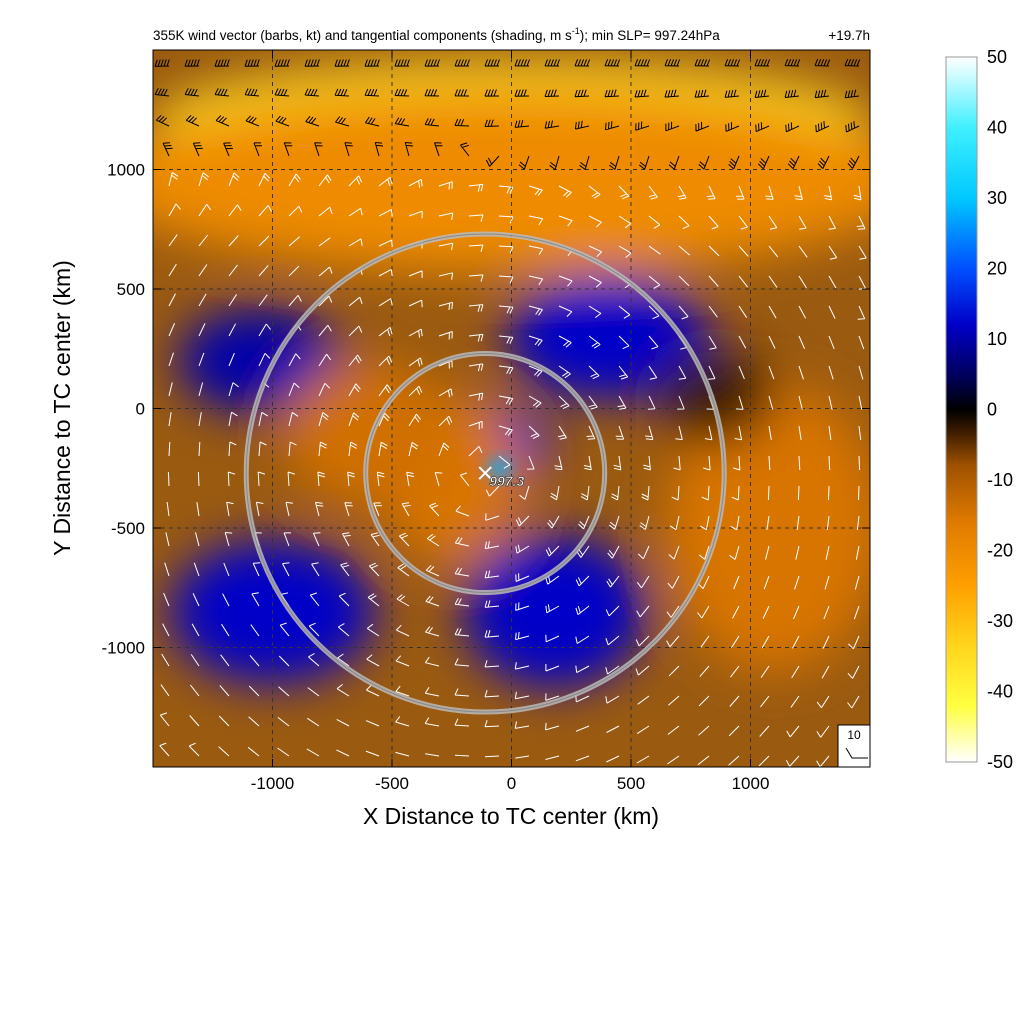 The width and height of the screenshot is (1024, 1024). What do you see at coordinates (506, 481) in the screenshot?
I see `min-slp-label: 997.3` at bounding box center [506, 481].